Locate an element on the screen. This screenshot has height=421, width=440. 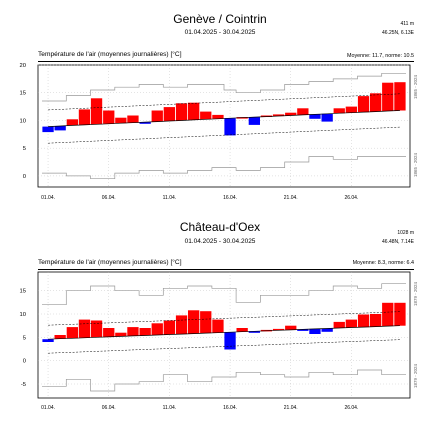
y-tick-label: 0 is located at coordinates (24, 177).